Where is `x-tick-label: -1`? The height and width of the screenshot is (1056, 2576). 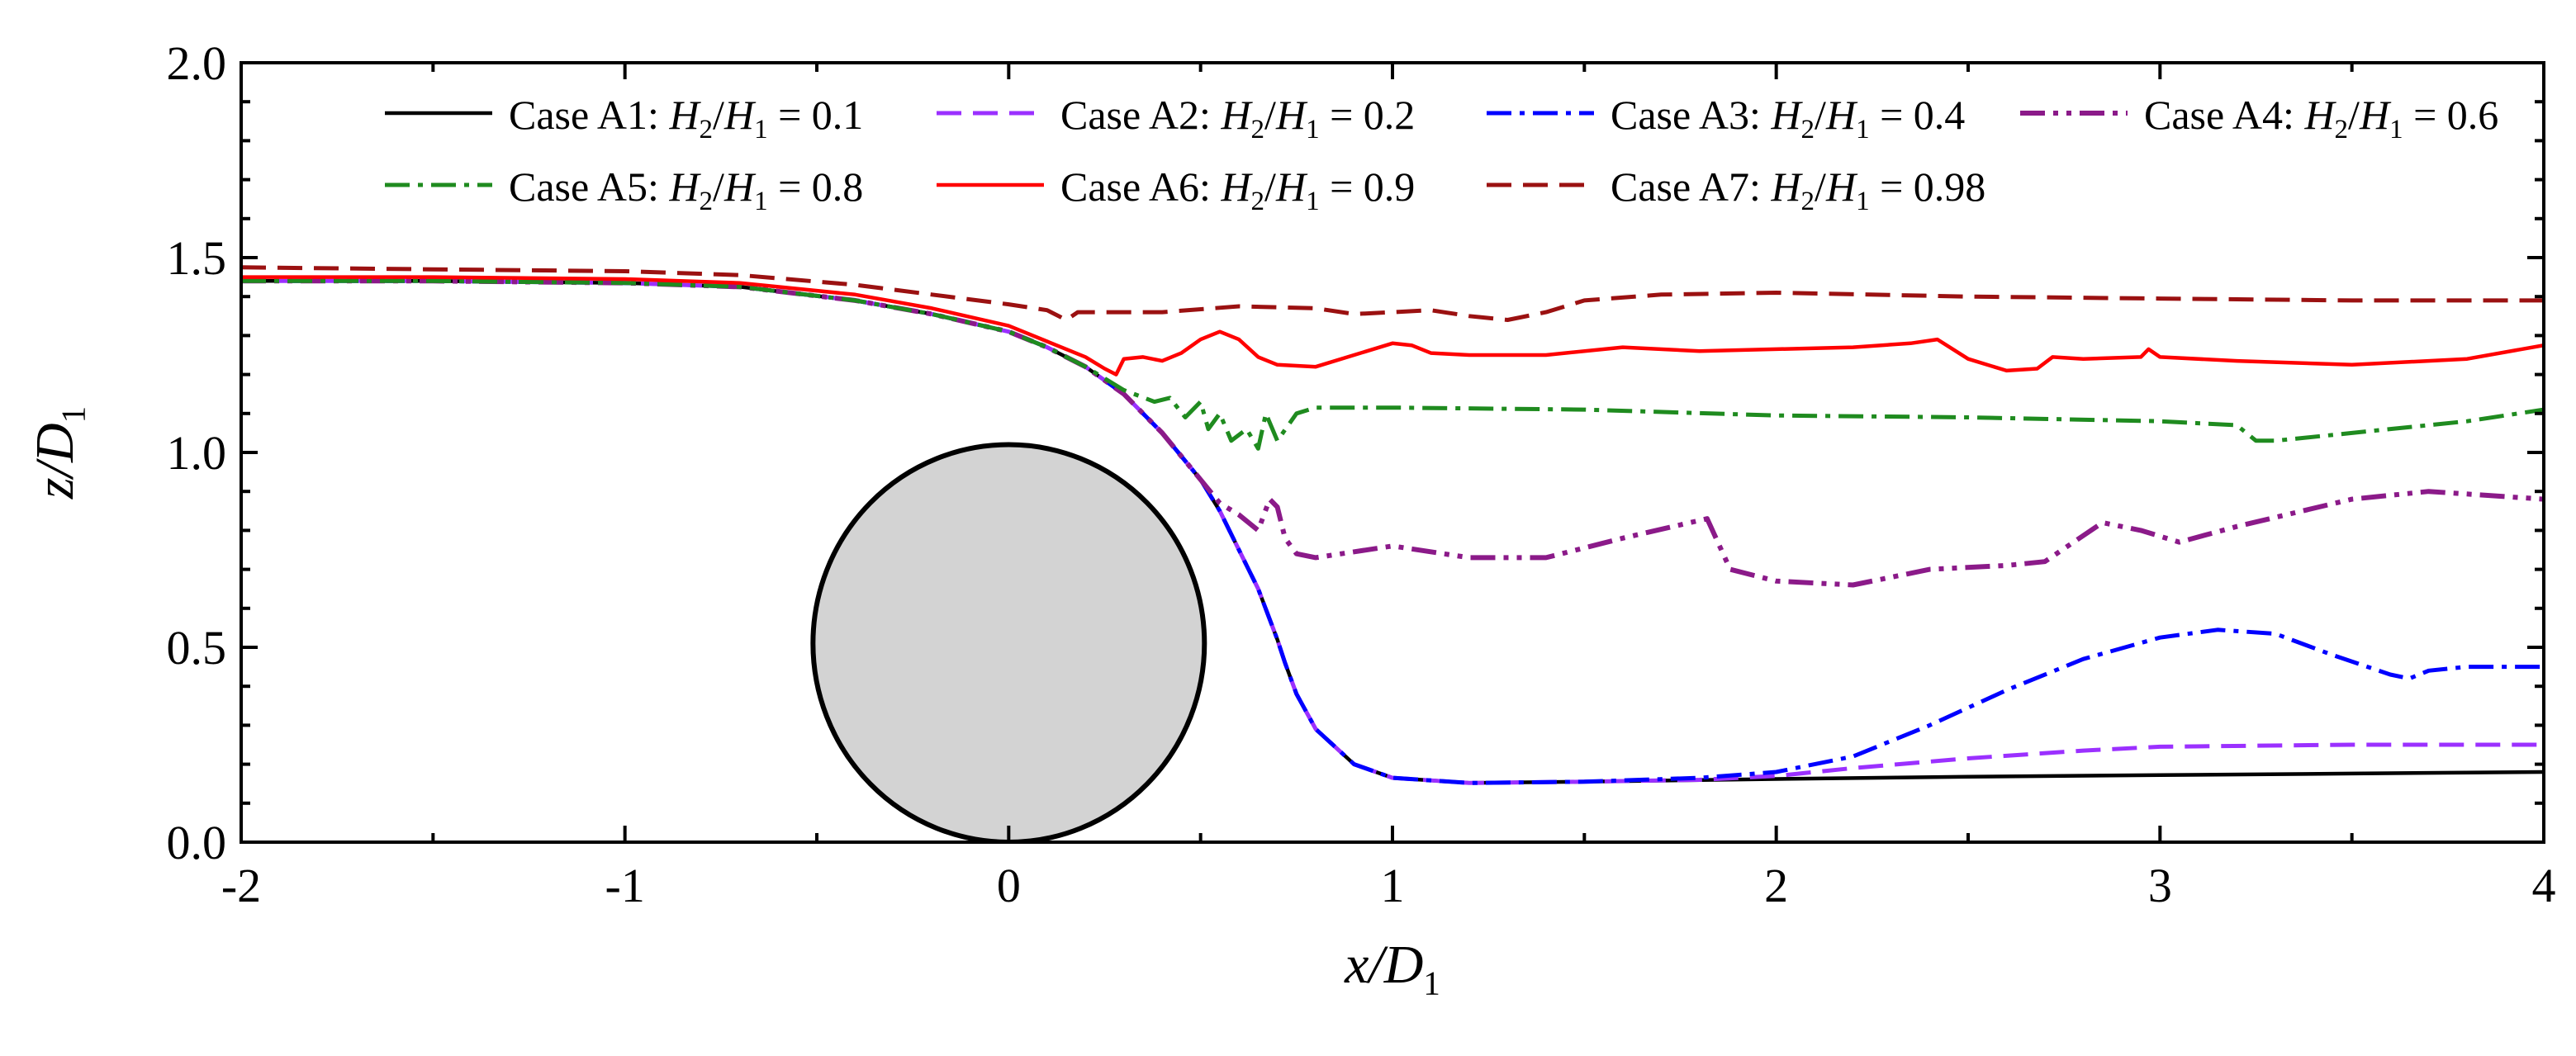
x-tick-label: -1 is located at coordinates (625, 886).